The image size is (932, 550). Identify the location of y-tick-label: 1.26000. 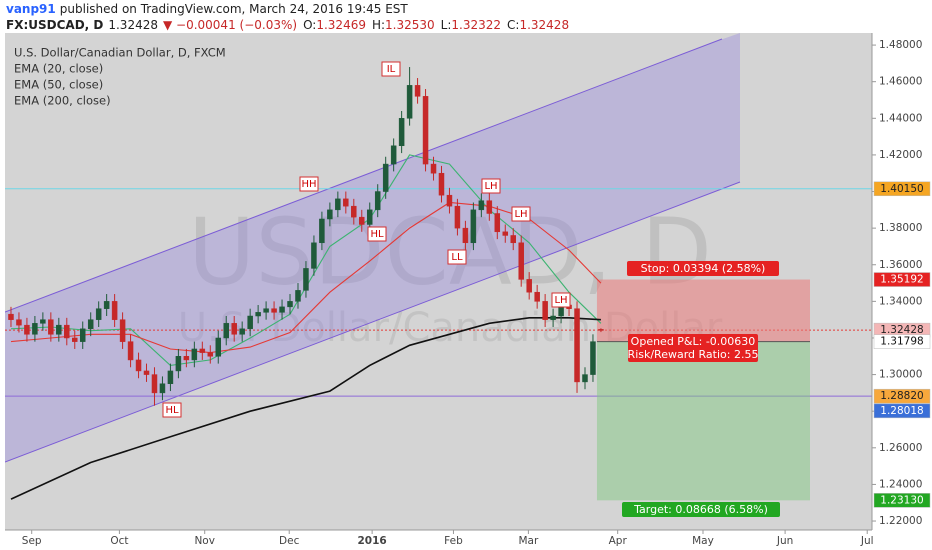
(900, 448).